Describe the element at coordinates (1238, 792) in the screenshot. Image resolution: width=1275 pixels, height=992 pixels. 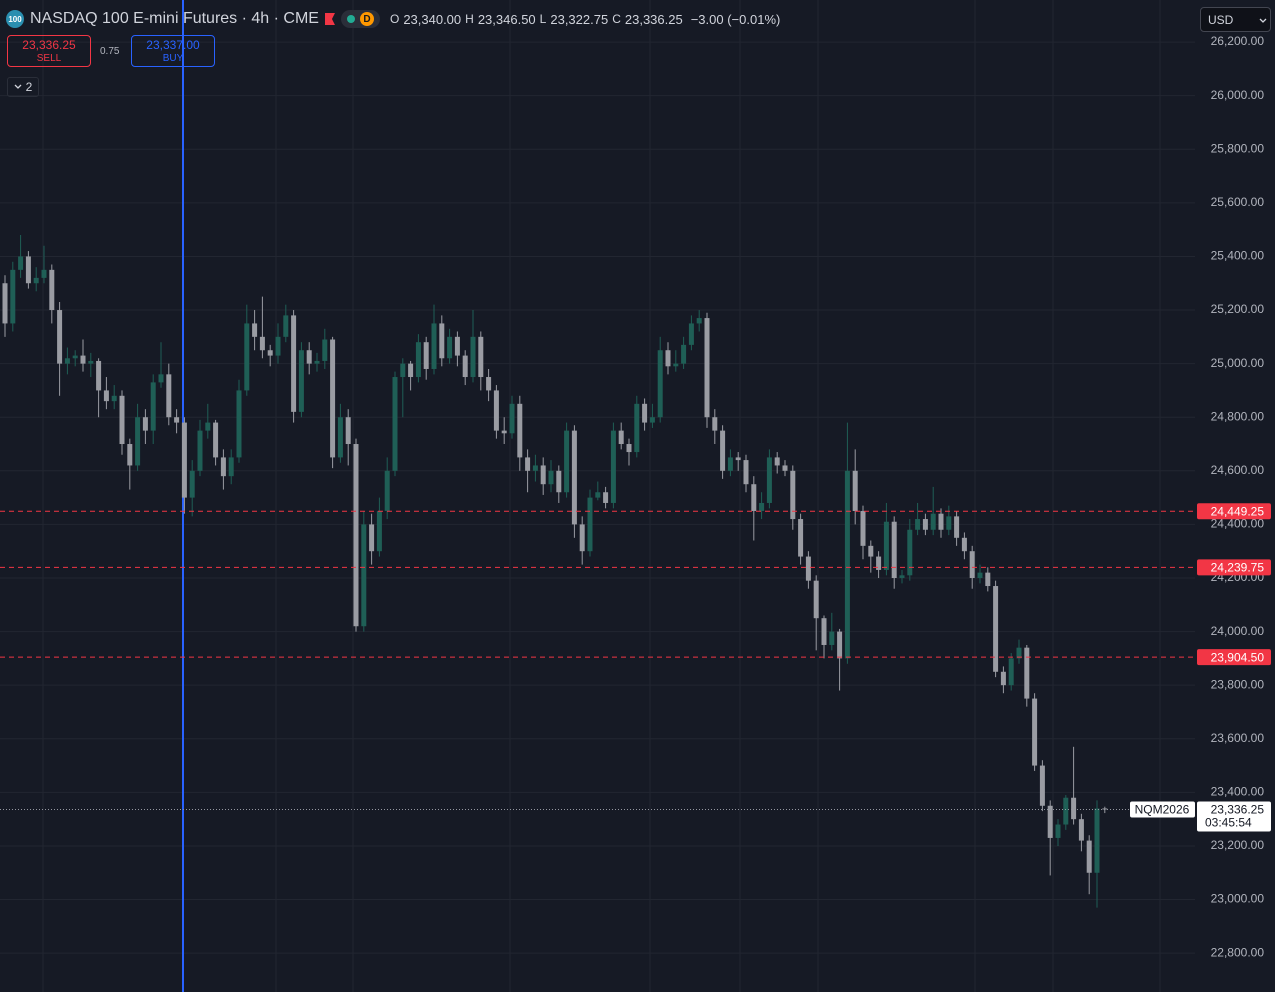
I see `y-tick-label: 23,400.00` at that location.